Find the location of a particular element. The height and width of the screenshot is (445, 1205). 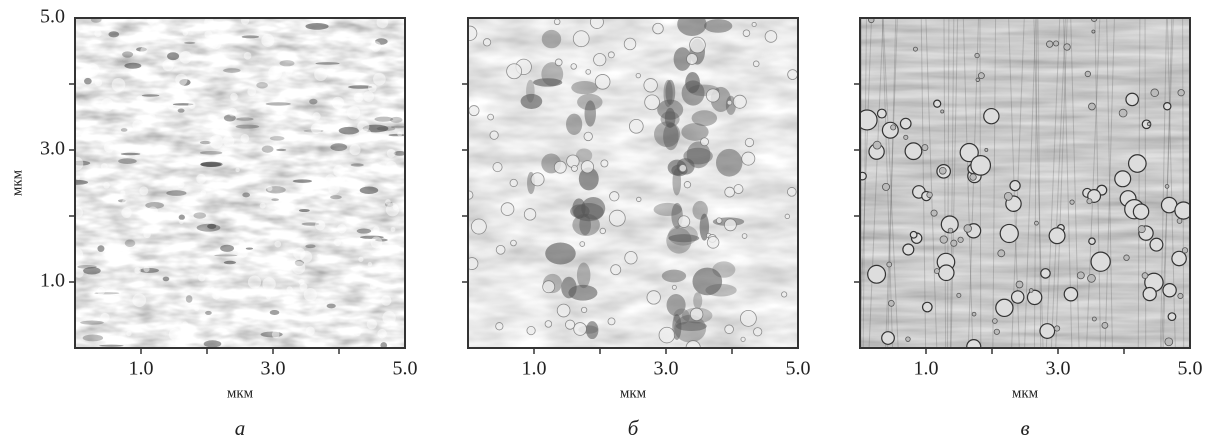

panel-label: а is located at coordinates (240, 428).